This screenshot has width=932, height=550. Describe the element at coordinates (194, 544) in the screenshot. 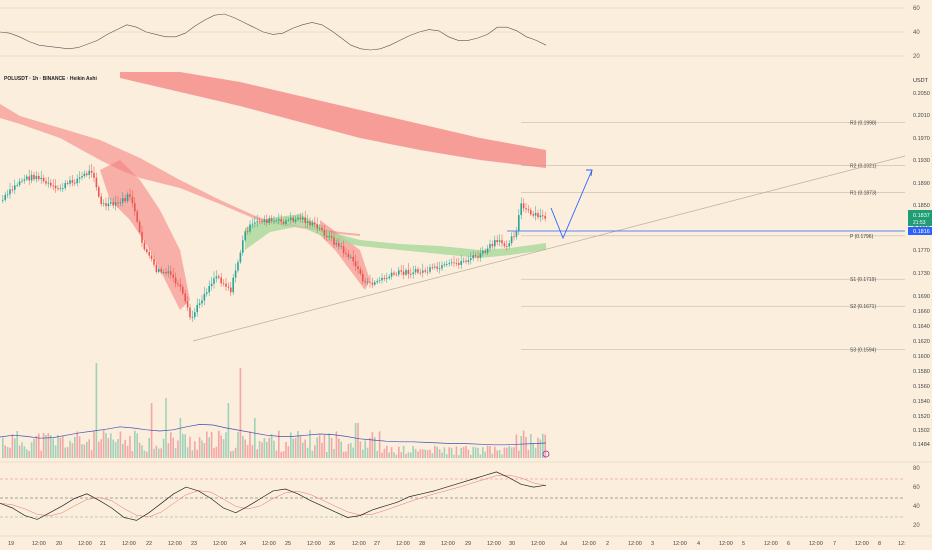

I see `time-axis-label: 23` at that location.